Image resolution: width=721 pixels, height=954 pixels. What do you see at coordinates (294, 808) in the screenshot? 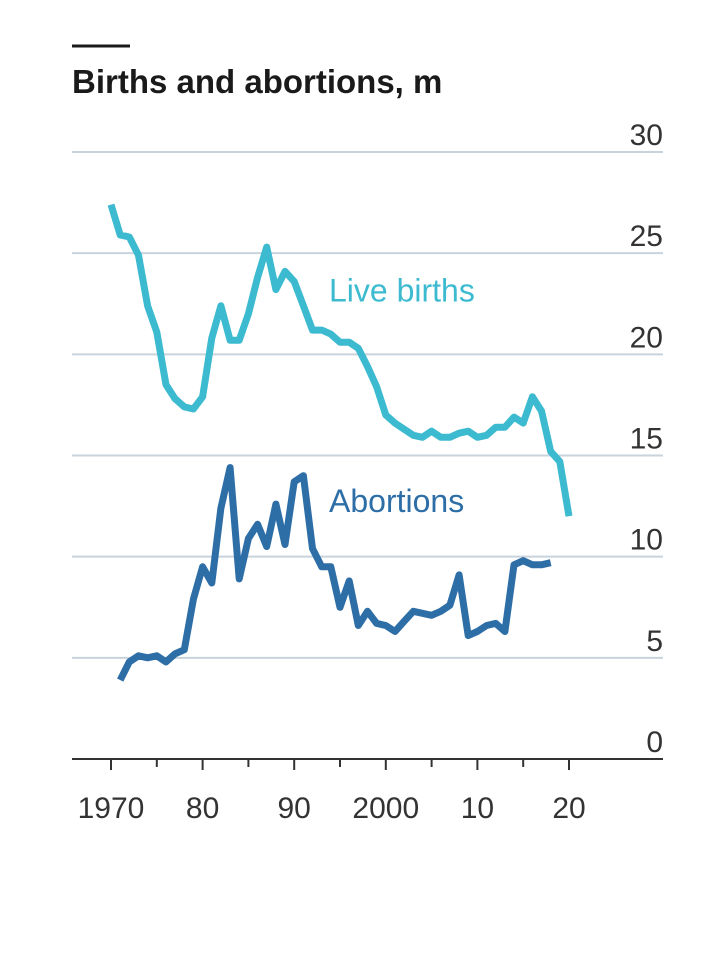
I see `x-tick-label: 90` at bounding box center [294, 808].